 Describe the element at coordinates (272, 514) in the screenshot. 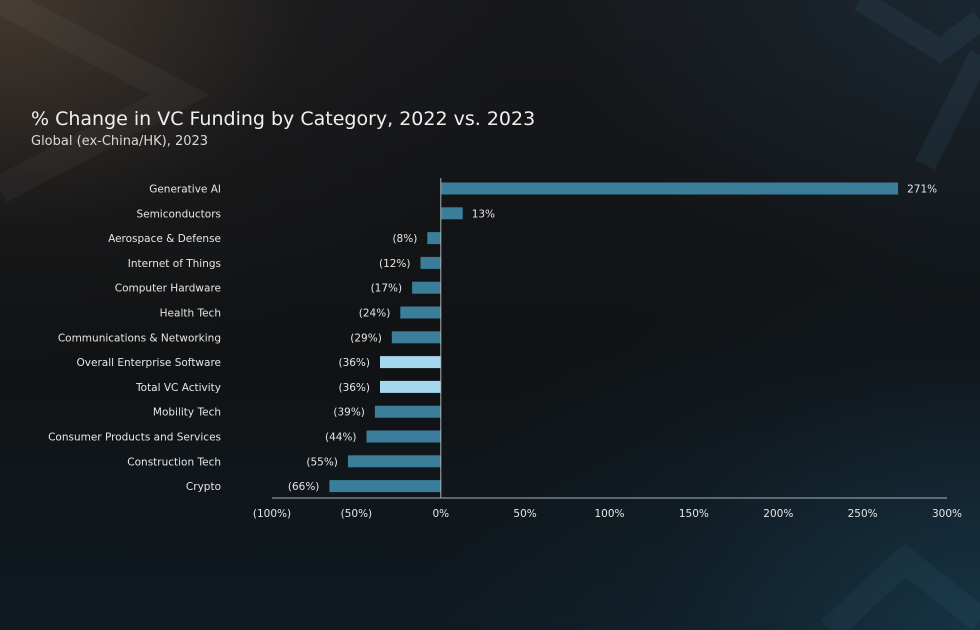

I see `x-tick-label: (100%)` at that location.